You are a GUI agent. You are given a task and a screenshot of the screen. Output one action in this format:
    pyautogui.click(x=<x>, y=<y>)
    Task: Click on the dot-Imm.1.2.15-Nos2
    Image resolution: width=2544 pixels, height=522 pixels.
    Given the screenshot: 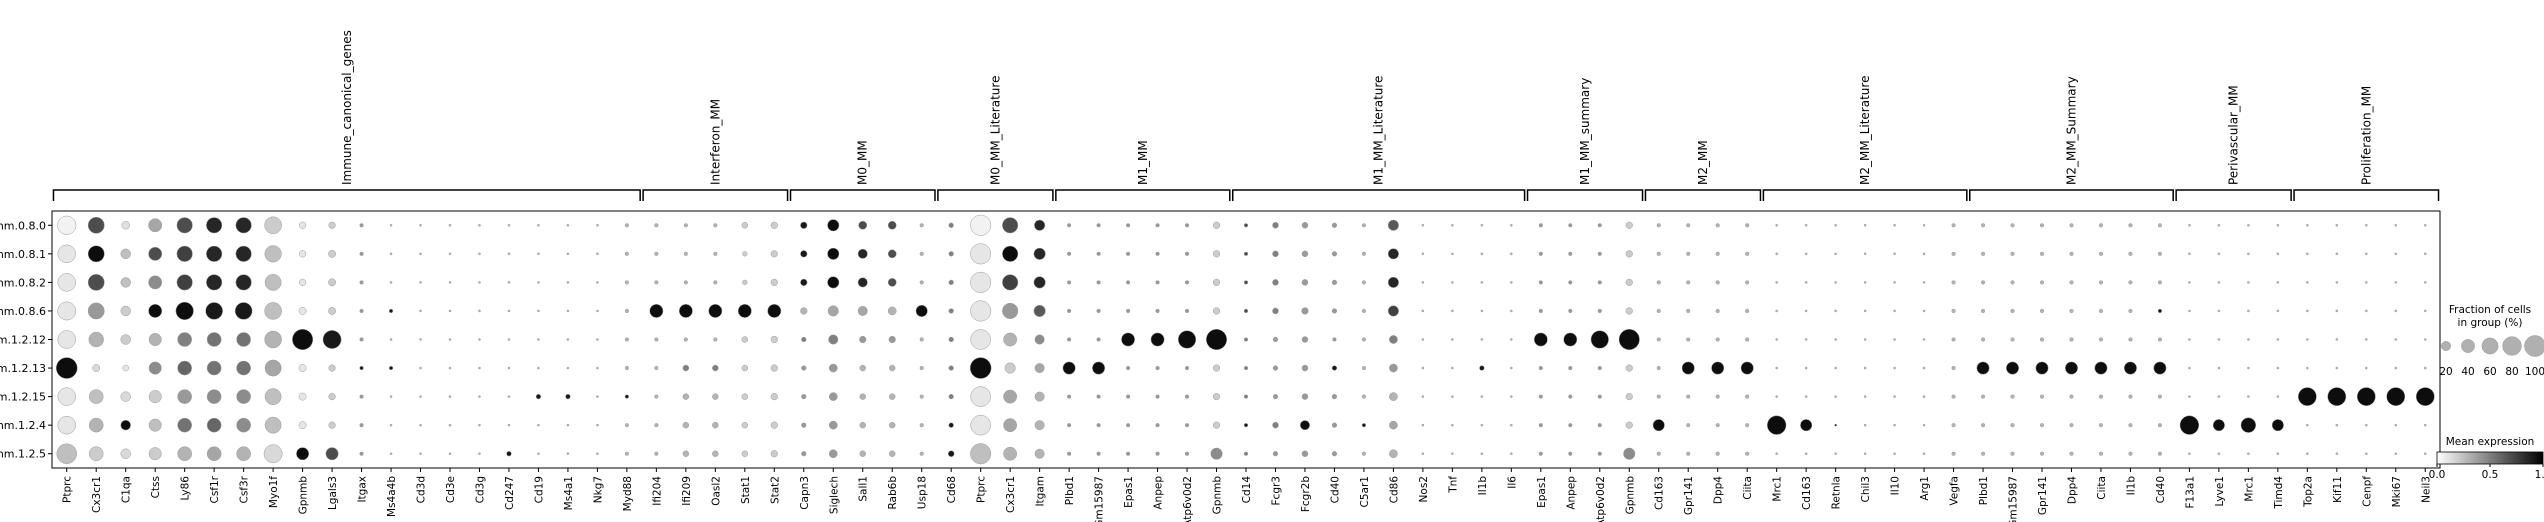 What is the action you would take?
    pyautogui.click(x=1423, y=396)
    